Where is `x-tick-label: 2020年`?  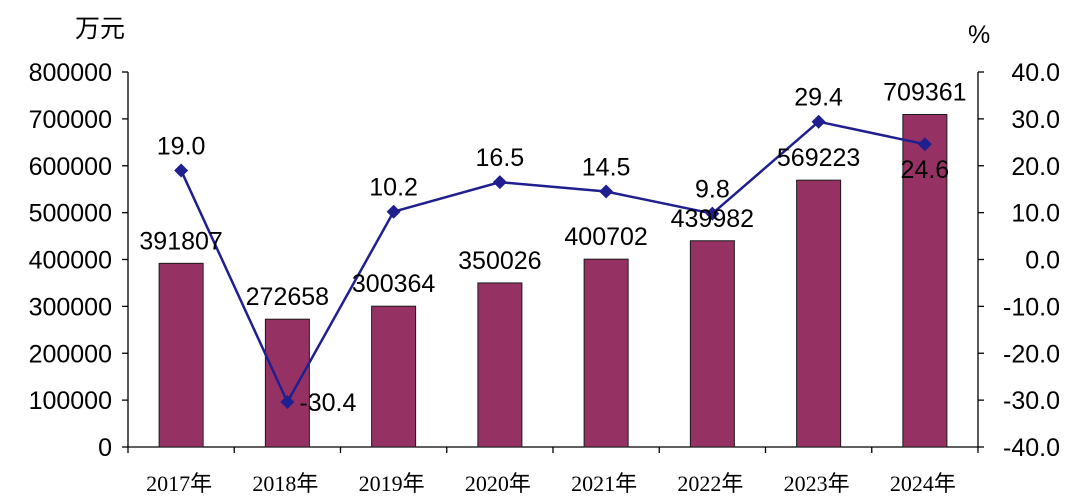 x-tick-label: 2020年 is located at coordinates (498, 483).